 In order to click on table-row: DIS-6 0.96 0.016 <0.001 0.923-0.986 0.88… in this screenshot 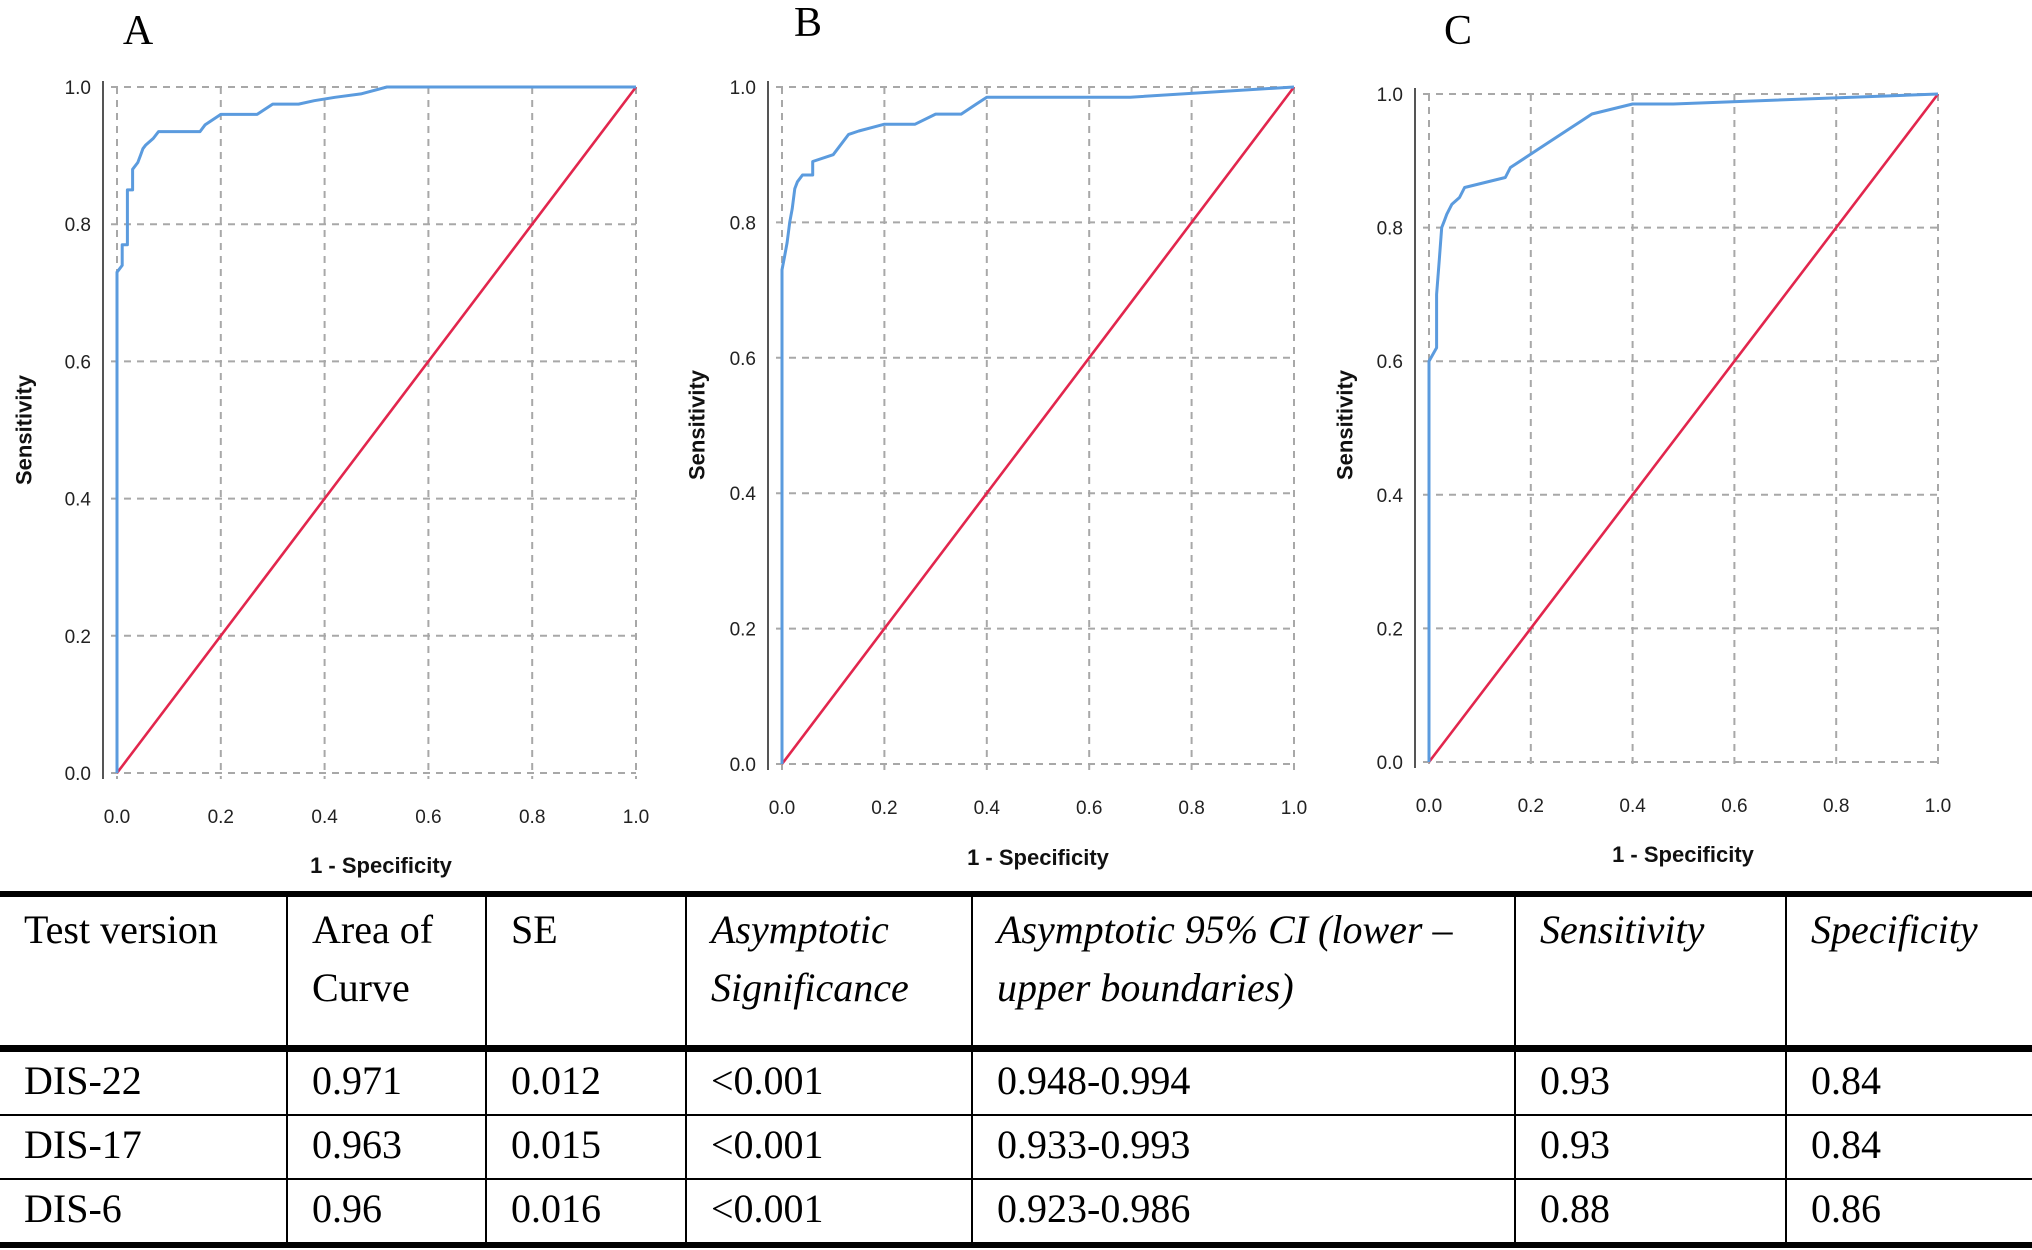, I will do `click(1016, 1212)`.